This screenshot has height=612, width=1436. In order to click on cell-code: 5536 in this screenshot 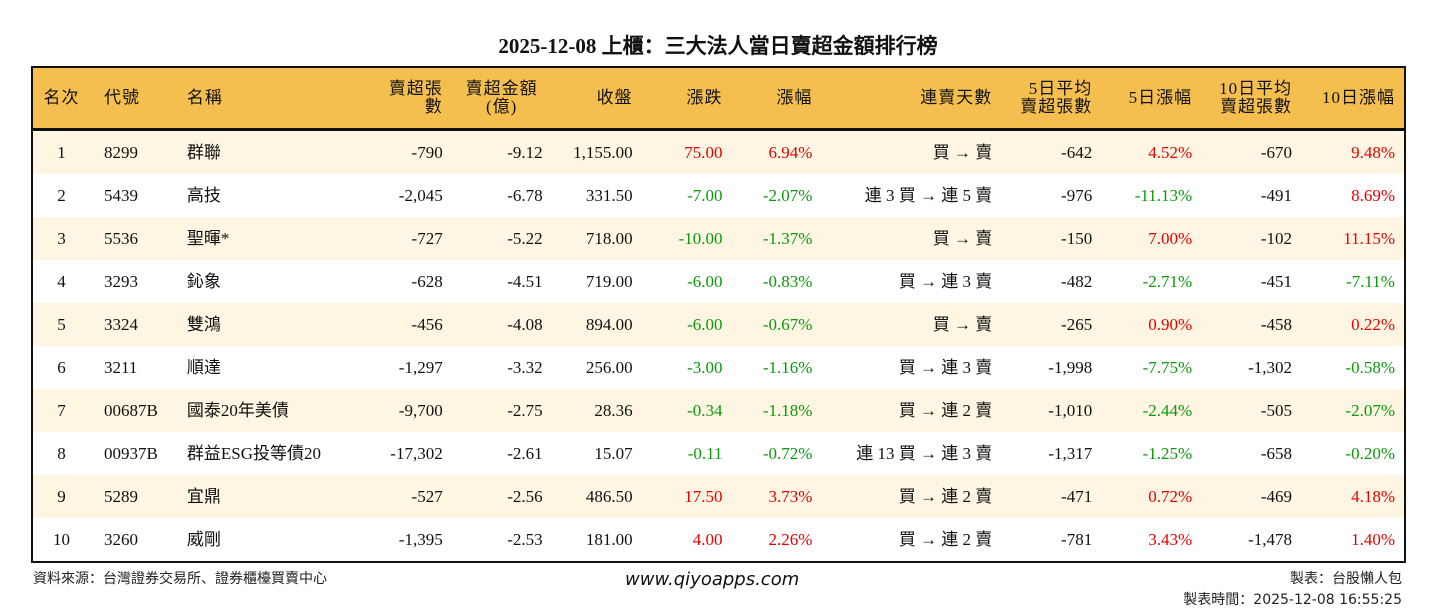, I will do `click(120, 238)`.